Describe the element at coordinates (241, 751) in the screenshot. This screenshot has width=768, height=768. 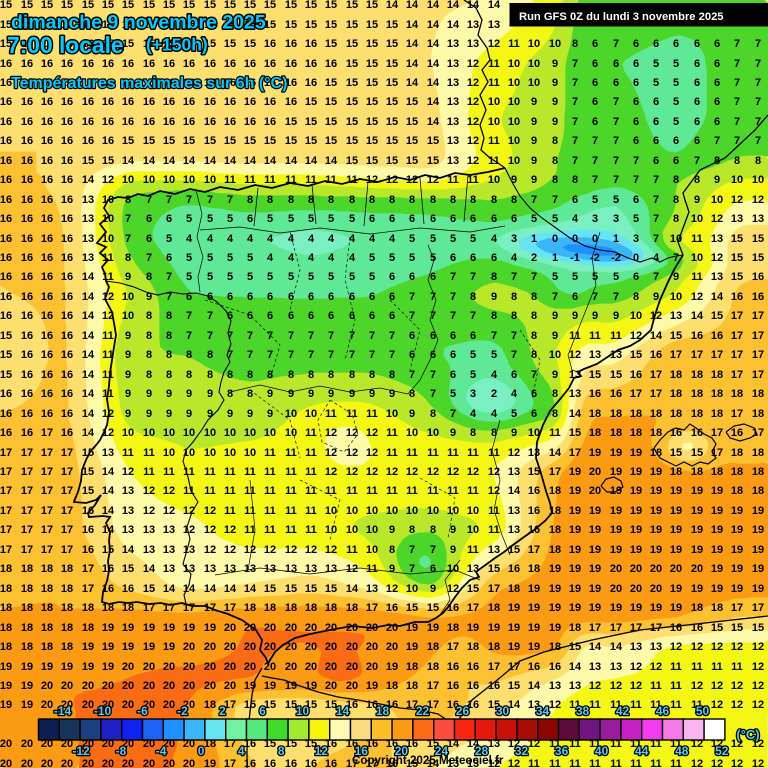
I see `svg-text: 4` at that location.